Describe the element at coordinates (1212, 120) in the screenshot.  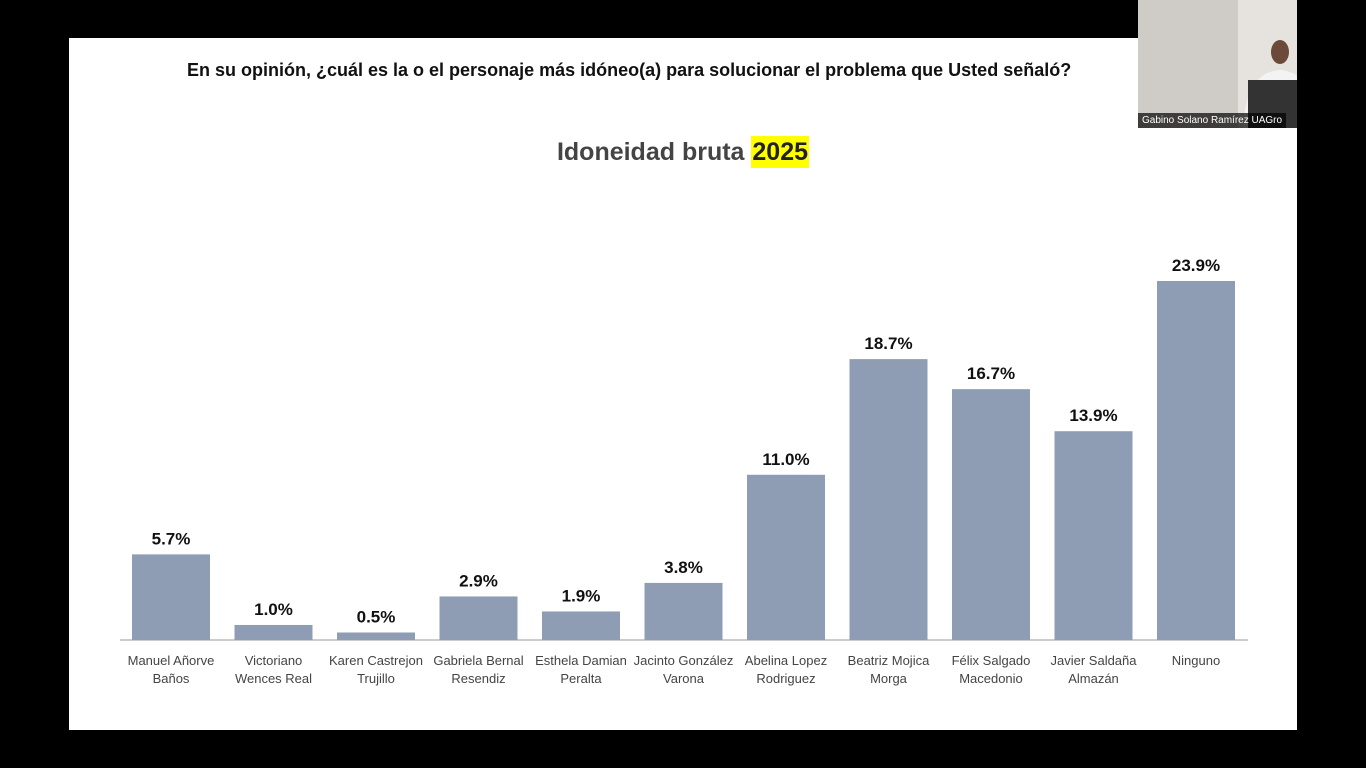
I see `participant-name: Gabino Solano Ramírez UAGro` at that location.